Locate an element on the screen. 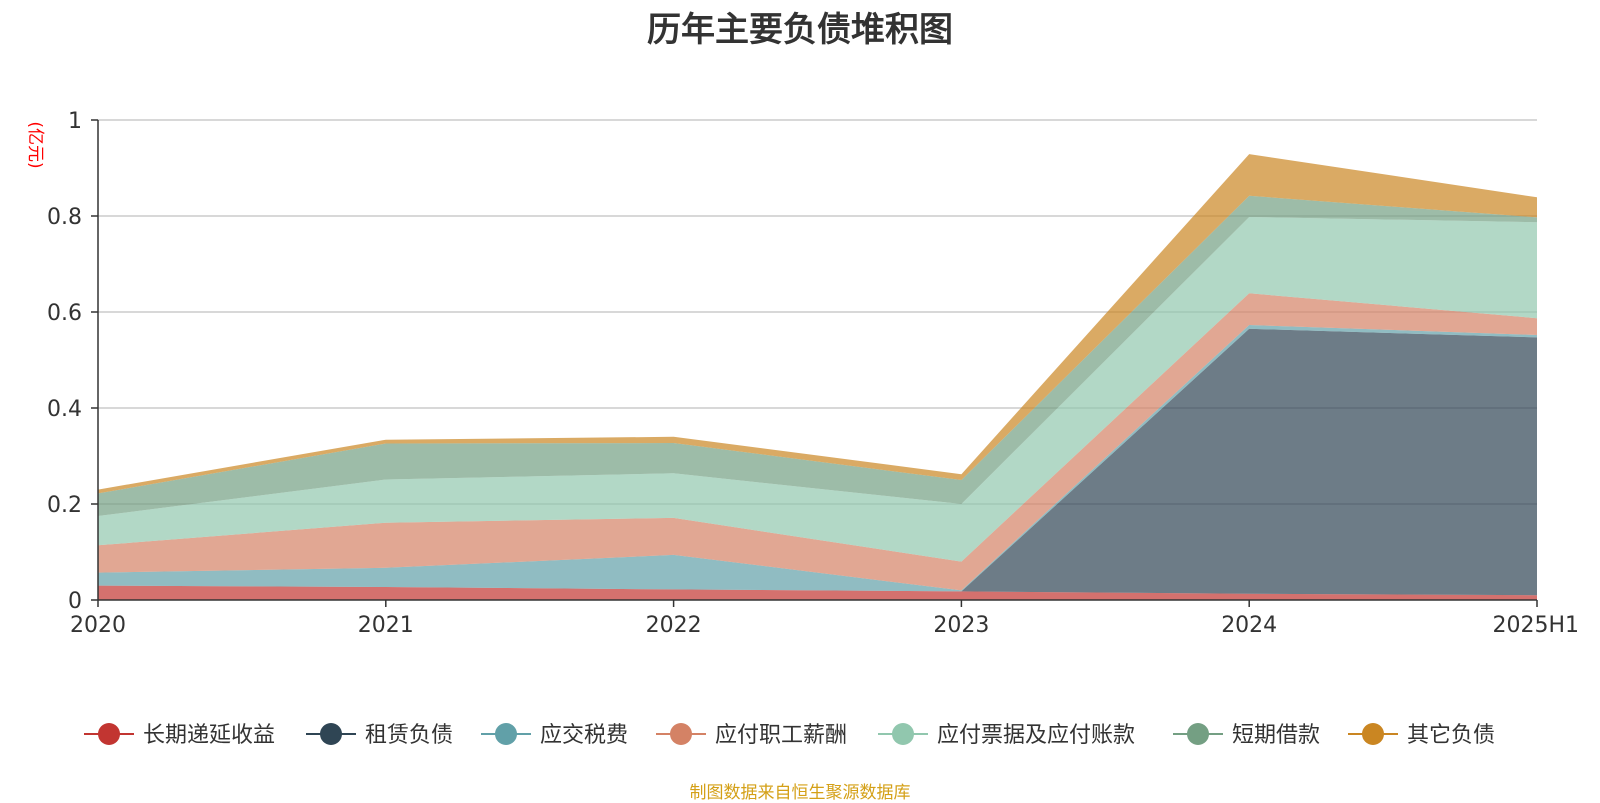  y-tick-label: 0.8 is located at coordinates (64, 217).